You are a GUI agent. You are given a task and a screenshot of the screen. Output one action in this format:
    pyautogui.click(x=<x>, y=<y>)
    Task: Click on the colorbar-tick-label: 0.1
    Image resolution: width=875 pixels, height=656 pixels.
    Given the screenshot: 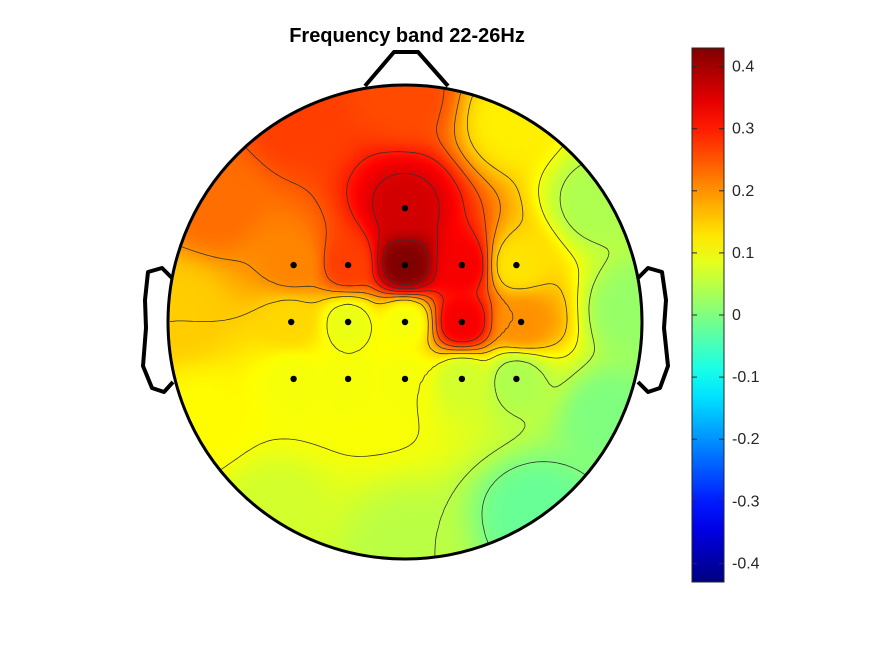 What is the action you would take?
    pyautogui.click(x=743, y=253)
    